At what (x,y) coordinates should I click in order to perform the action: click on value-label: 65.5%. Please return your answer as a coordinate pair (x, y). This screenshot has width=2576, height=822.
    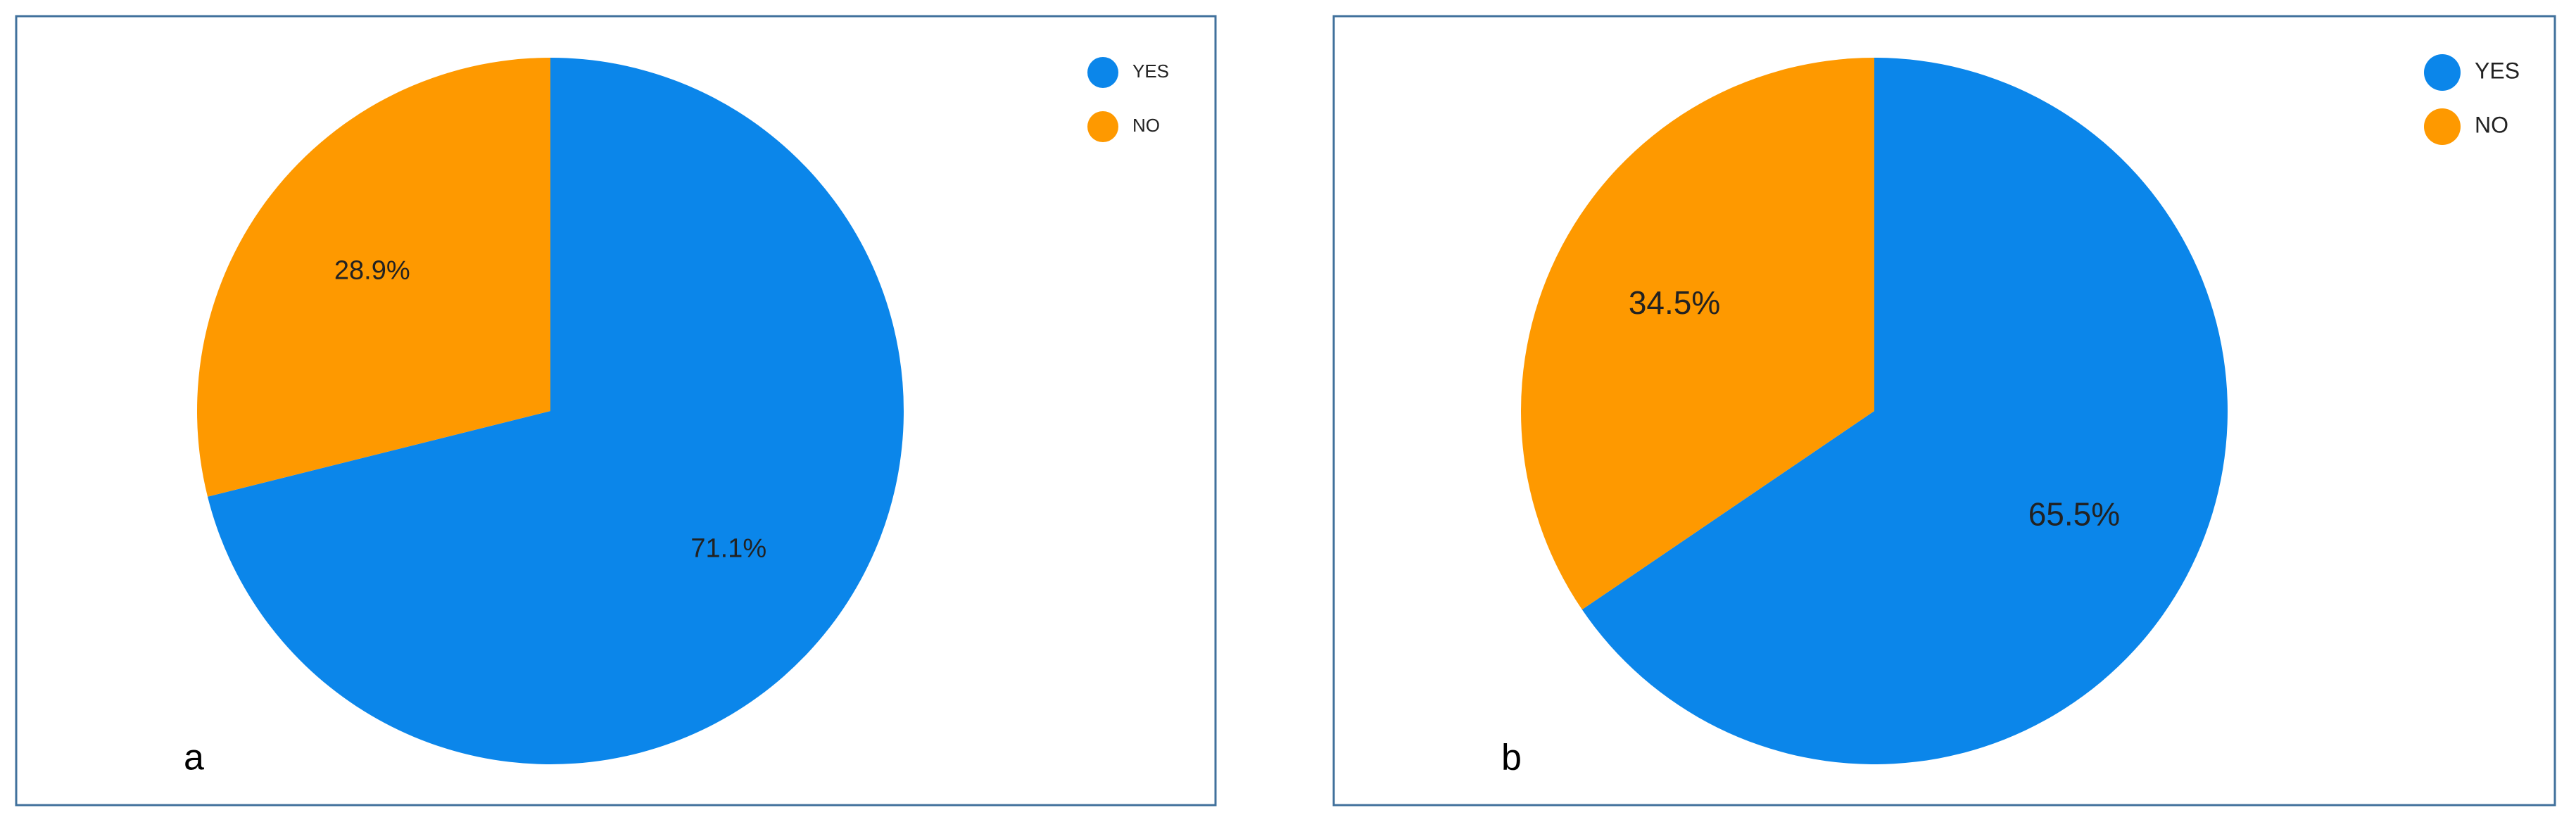
    Looking at the image, I should click on (2074, 513).